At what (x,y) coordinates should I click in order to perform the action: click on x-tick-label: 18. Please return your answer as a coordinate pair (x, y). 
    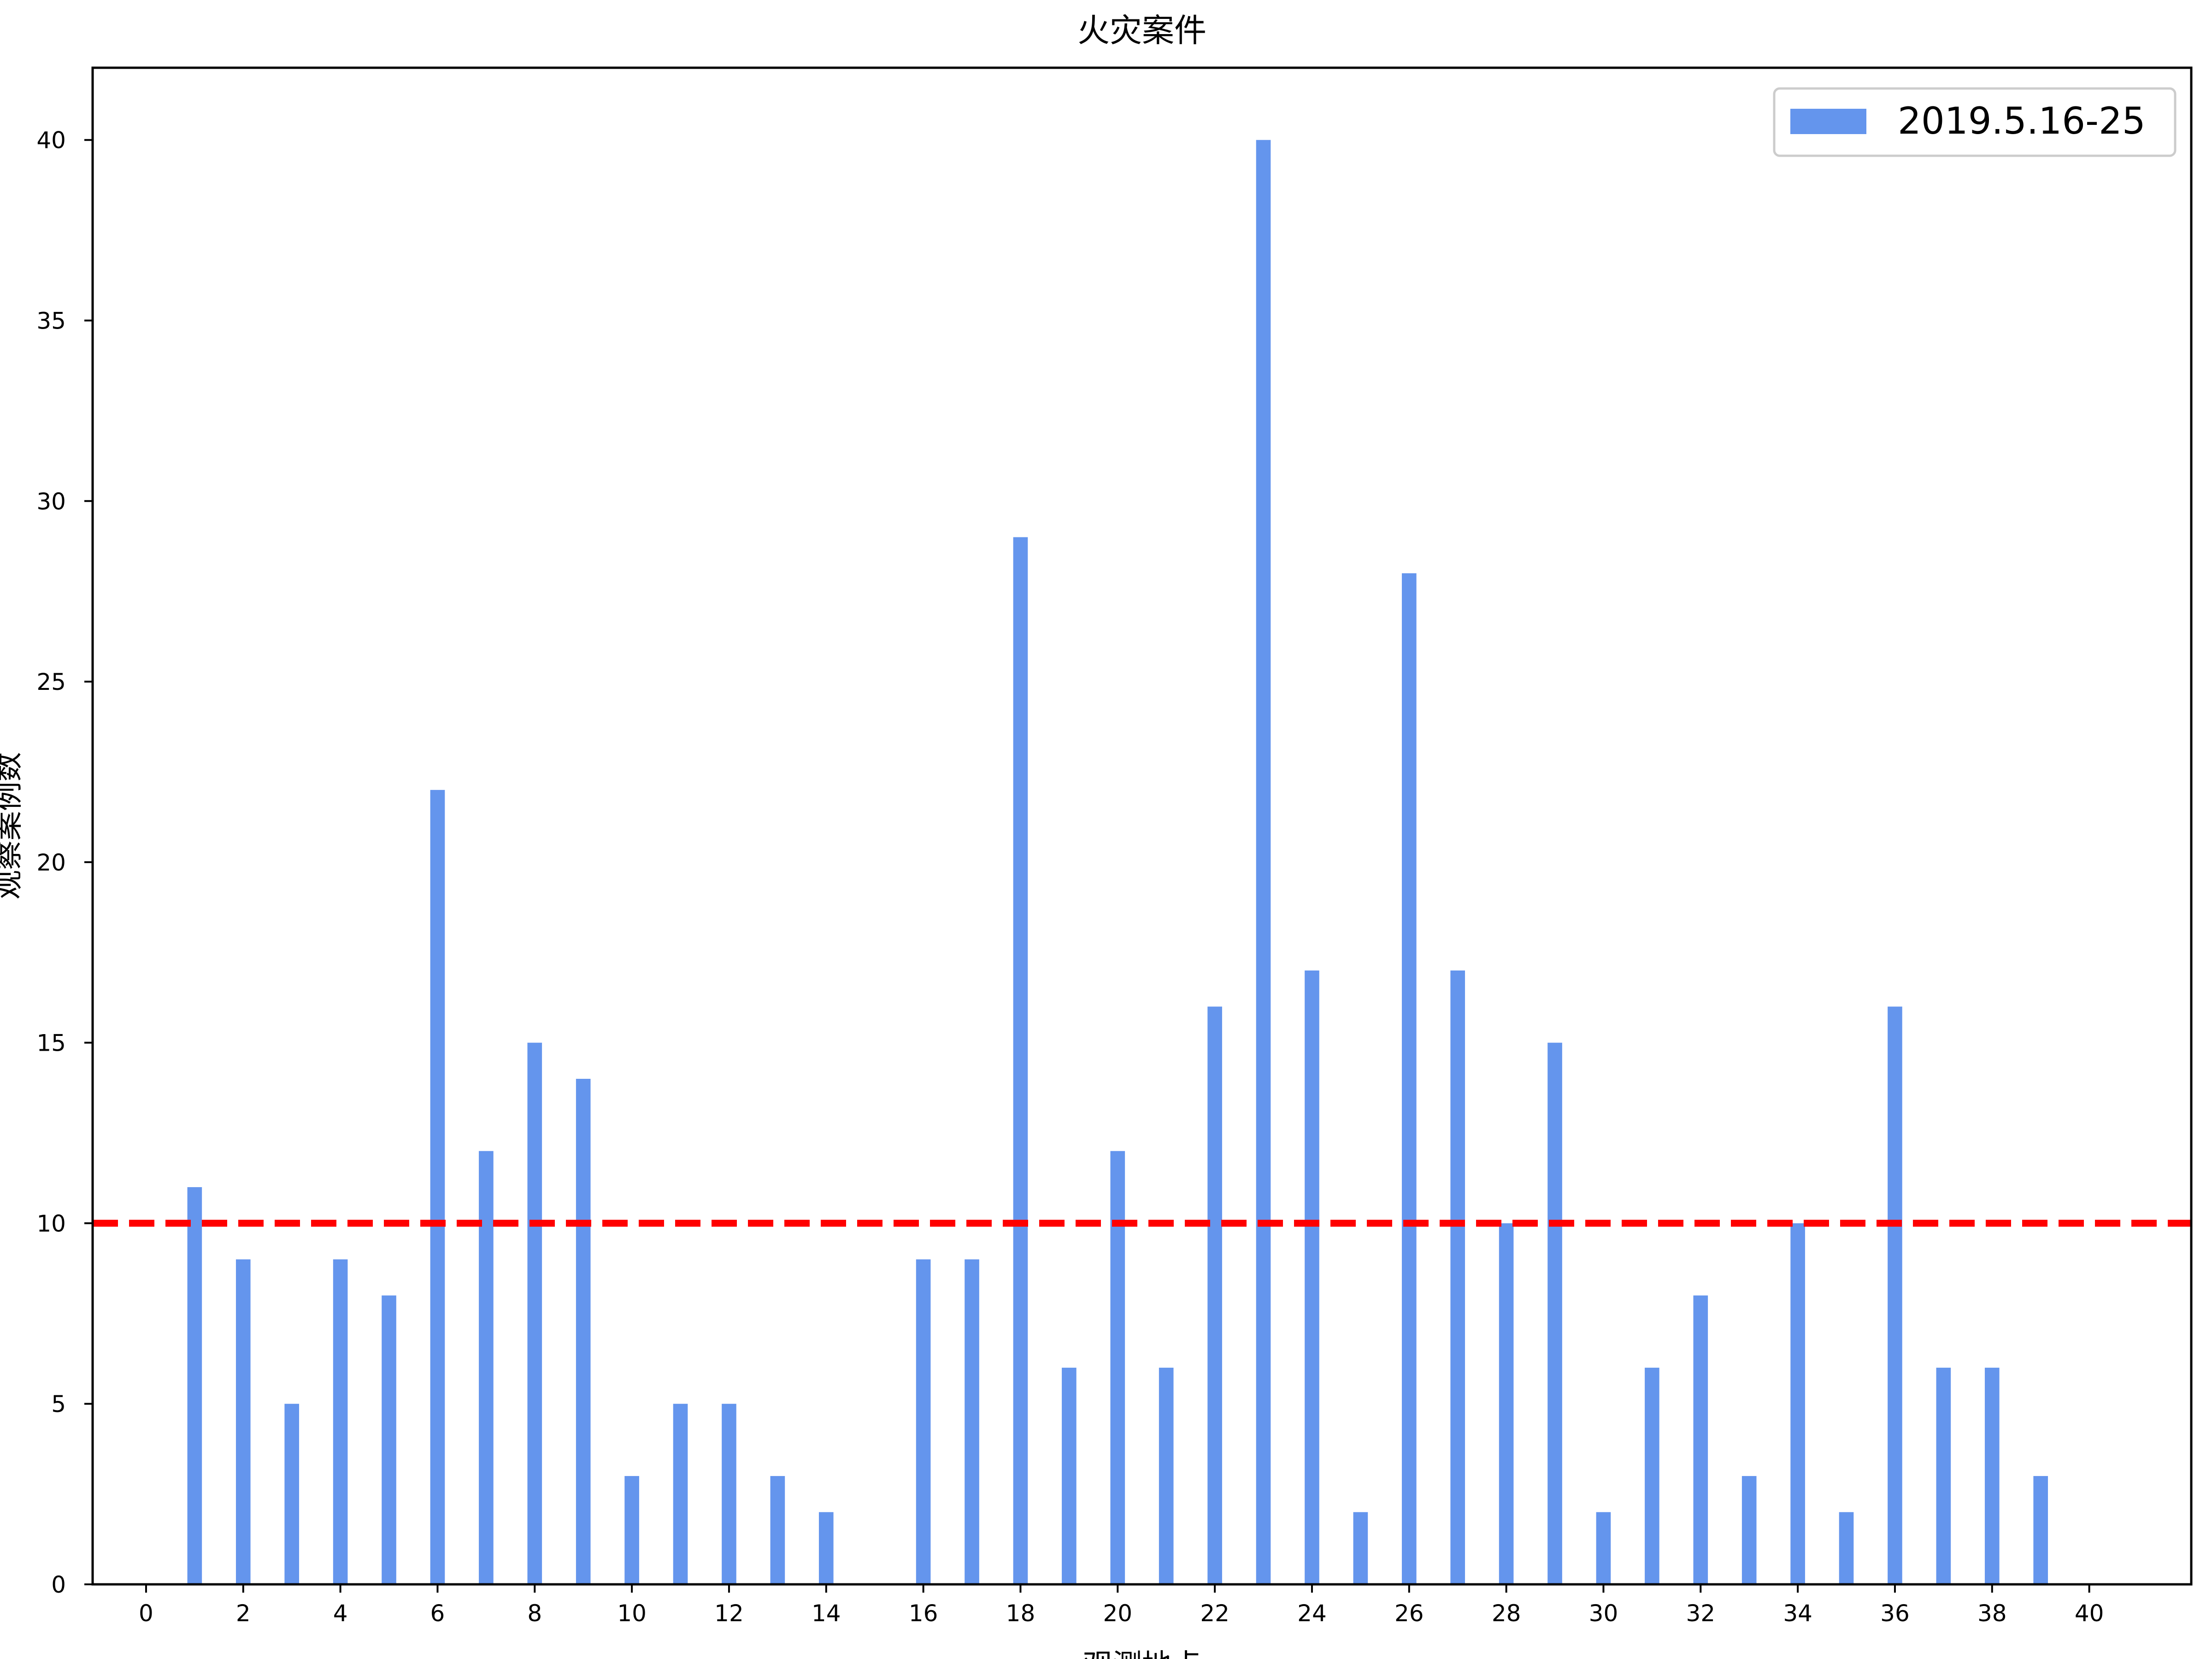
    Looking at the image, I should click on (1020, 1613).